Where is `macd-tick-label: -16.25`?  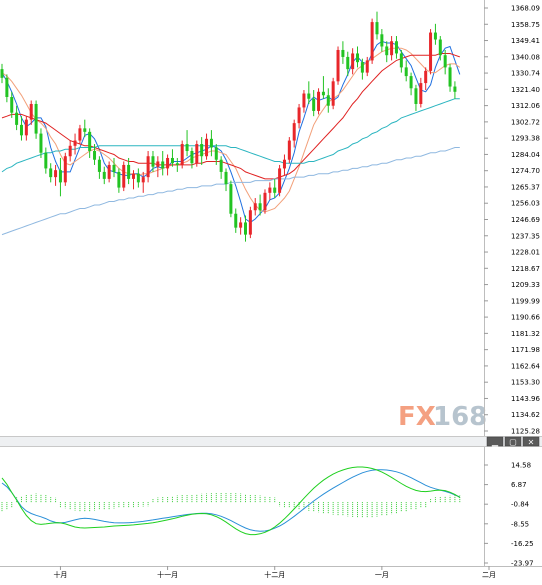
macd-tick-label: -16.25 is located at coordinates (522, 544).